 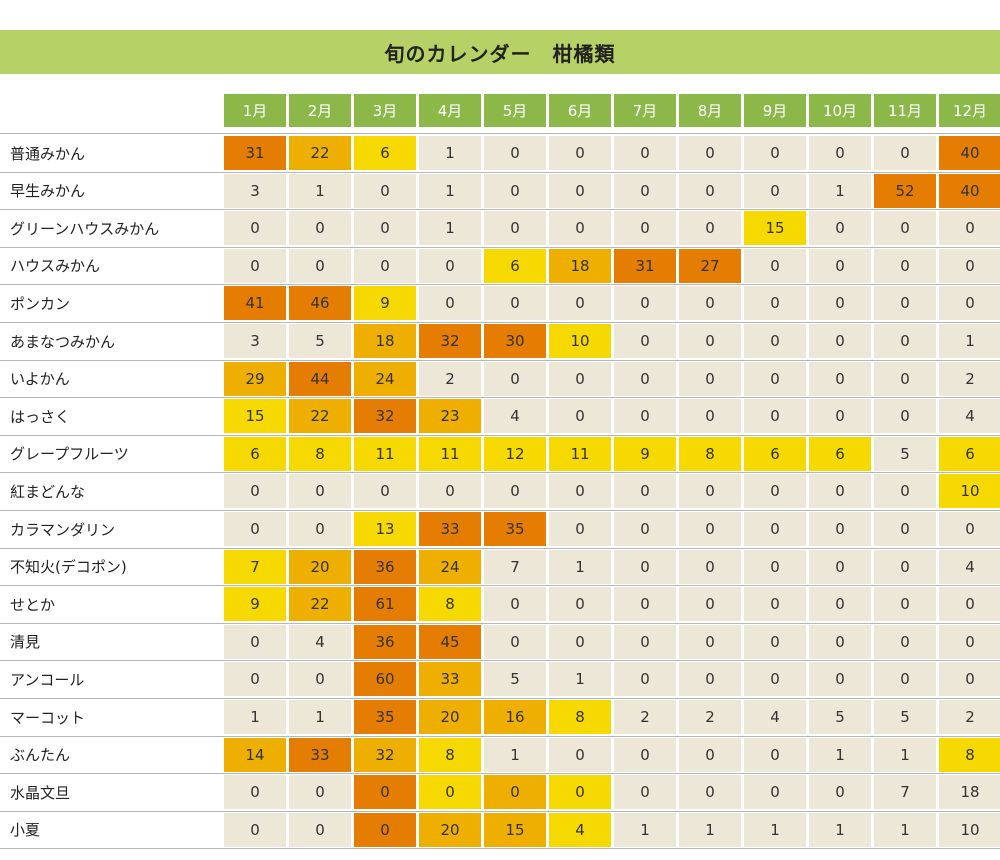 What do you see at coordinates (47, 679) in the screenshot?
I see `row-label: アンコール` at bounding box center [47, 679].